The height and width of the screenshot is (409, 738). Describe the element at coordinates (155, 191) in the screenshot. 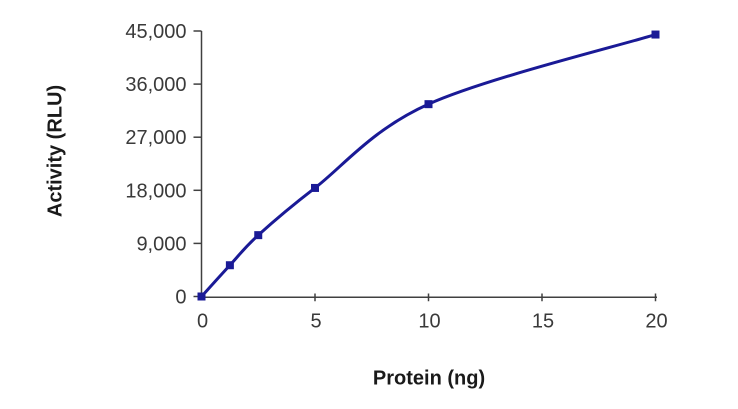

I see `y-tick-label: 18,000` at that location.